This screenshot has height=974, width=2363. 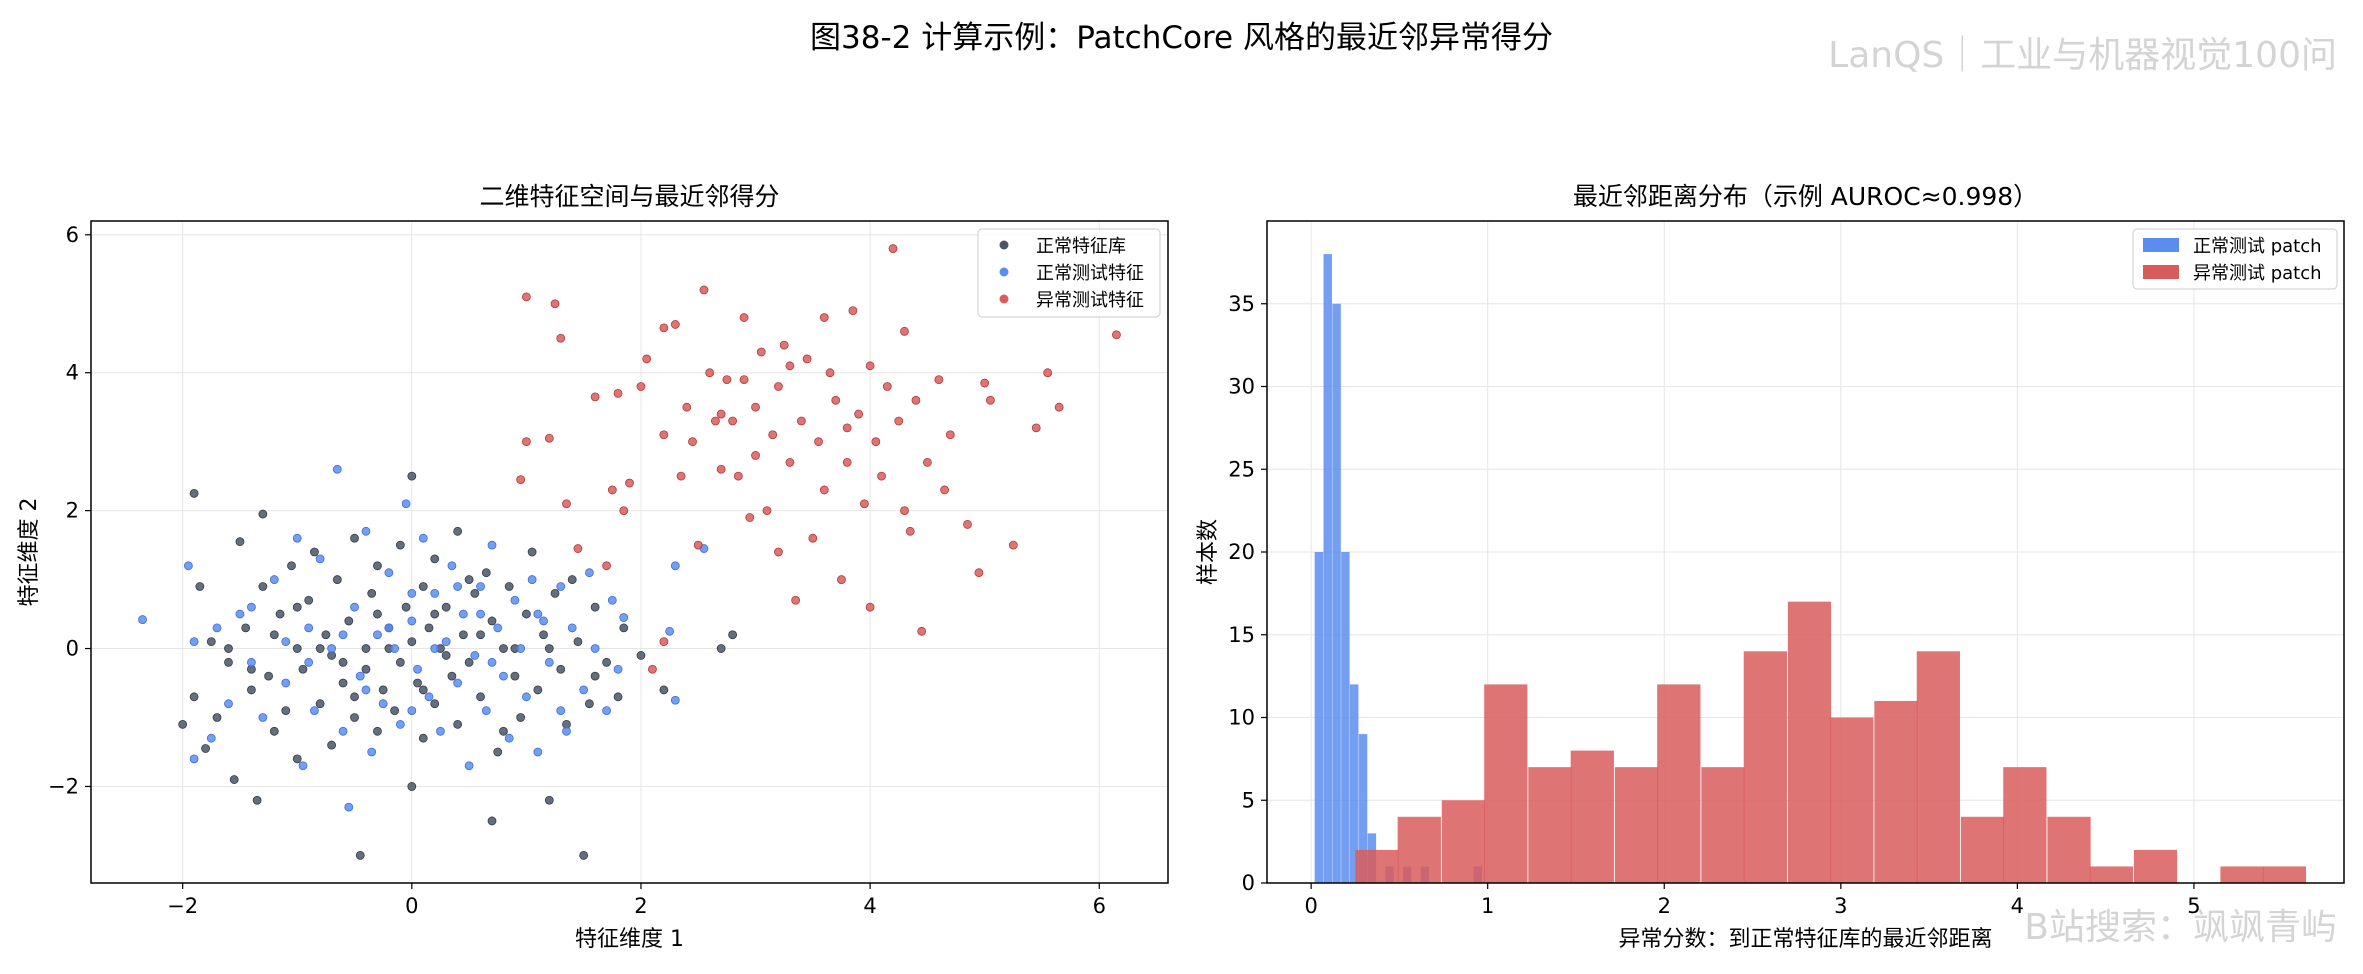 I want to click on y-axis-label: 特征维度 2, so click(x=29, y=552).